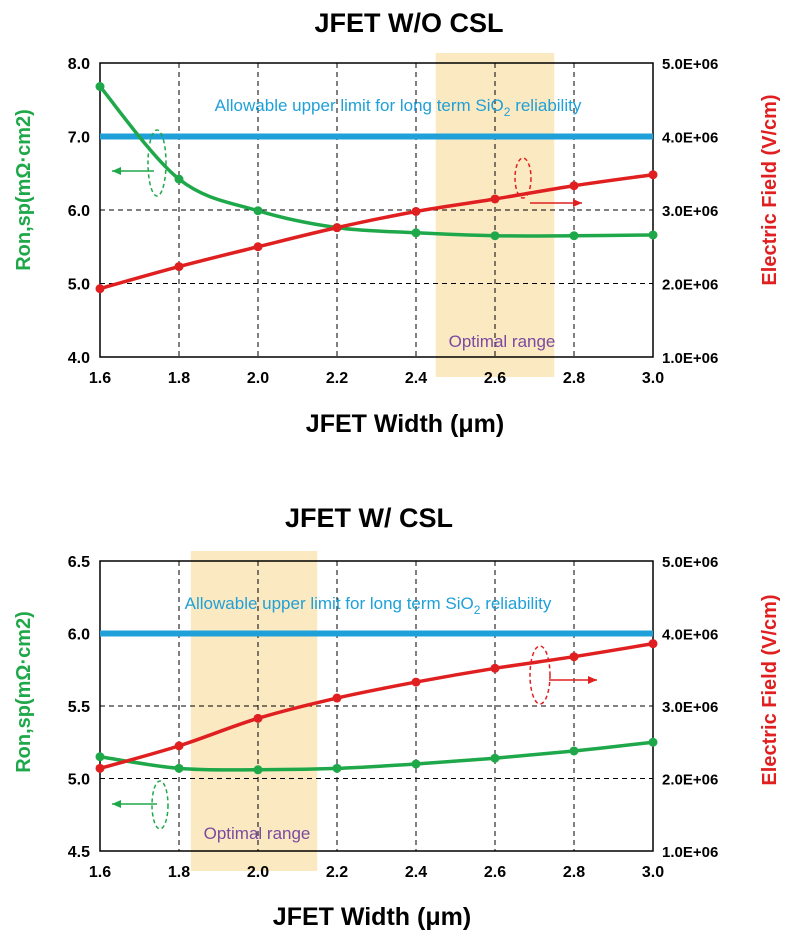 The image size is (796, 936). Describe the element at coordinates (79, 358) in the screenshot. I see `left-y-tick-label: 4.0` at that location.